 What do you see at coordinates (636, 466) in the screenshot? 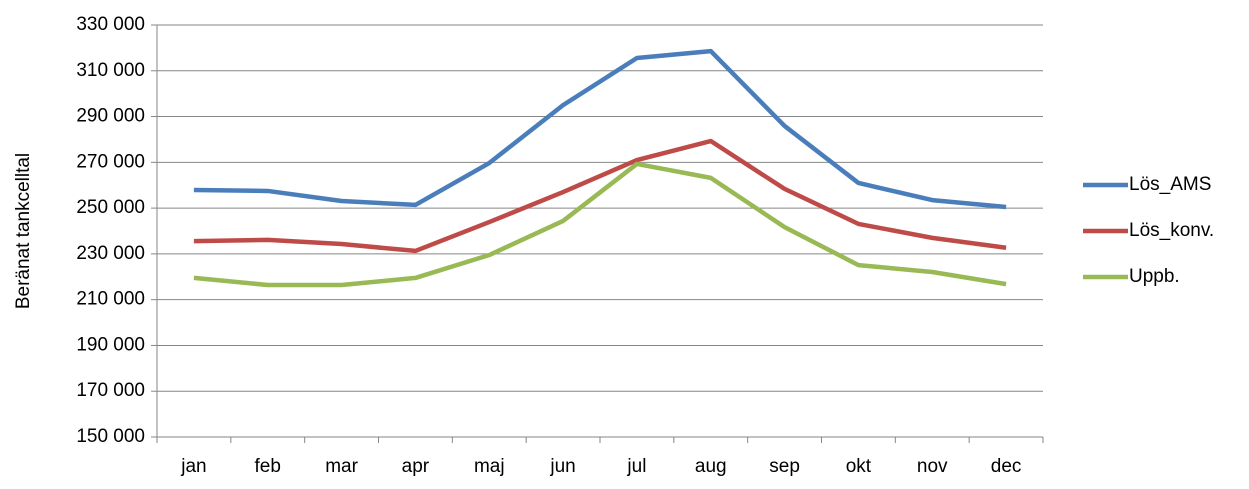
I see `x-tick-label: jul` at bounding box center [636, 466].